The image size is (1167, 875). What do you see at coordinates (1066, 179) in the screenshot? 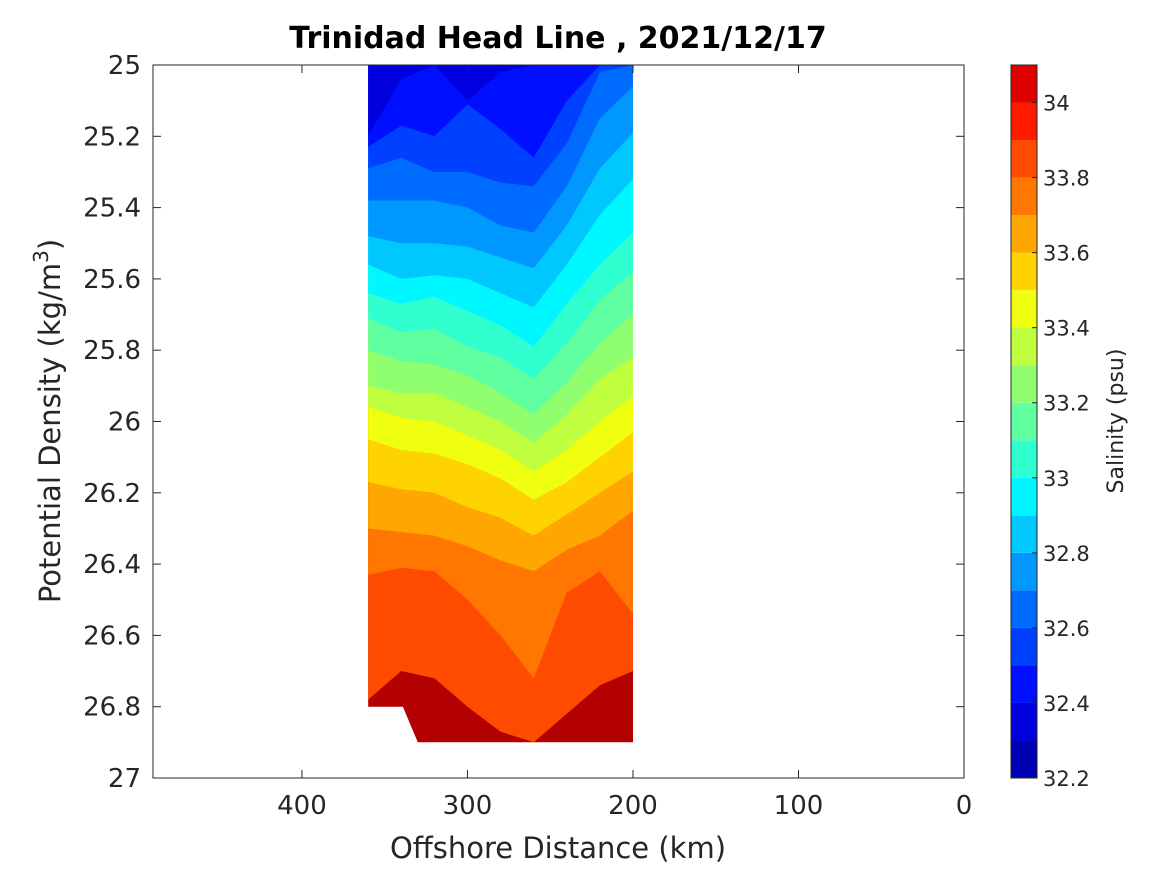
I see `colorbar-tick-label: 33.8` at bounding box center [1066, 179].